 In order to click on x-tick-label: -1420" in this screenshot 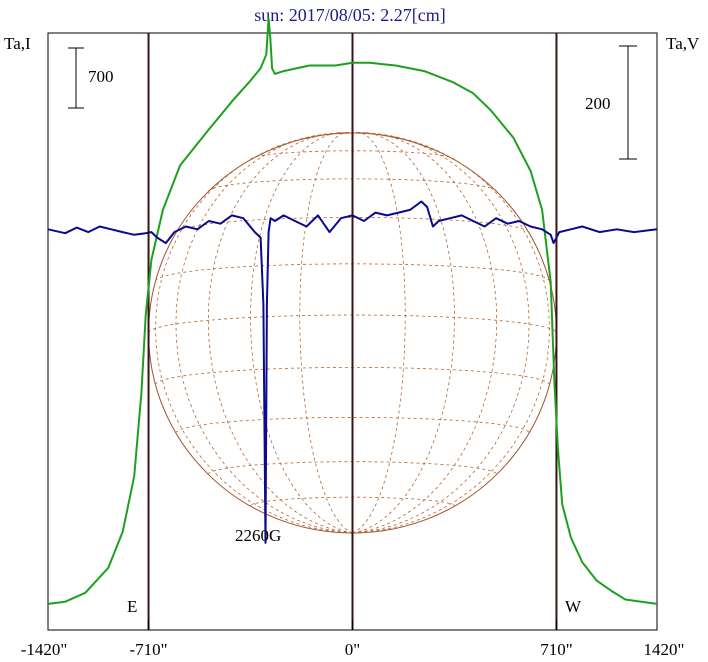, I will do `click(44, 649)`.